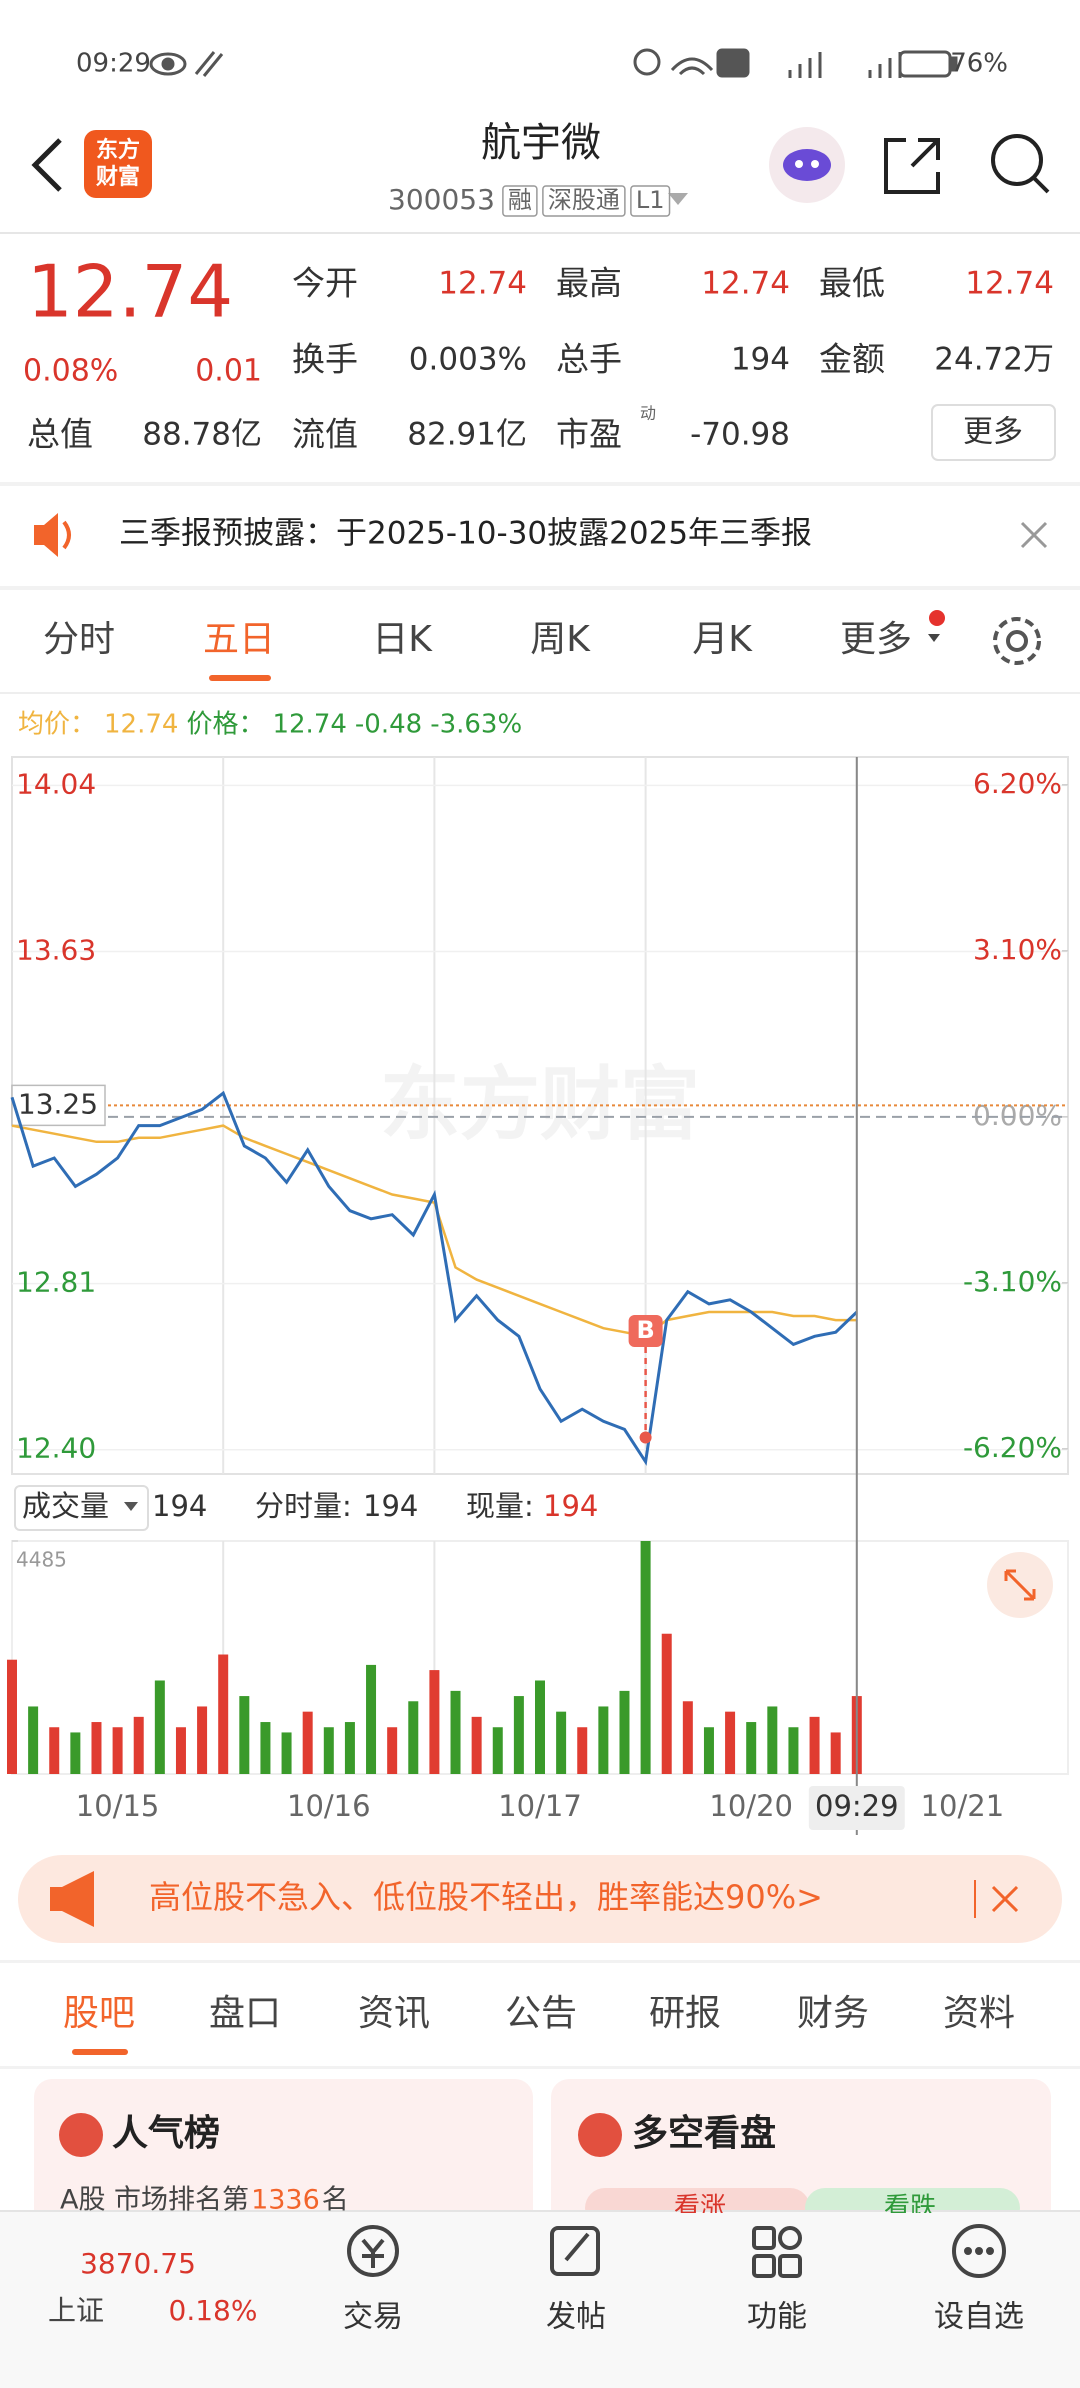 The width and height of the screenshot is (1080, 2388). Describe the element at coordinates (500, 1506) in the screenshot. I see `current-volume-label: 现量:` at that location.